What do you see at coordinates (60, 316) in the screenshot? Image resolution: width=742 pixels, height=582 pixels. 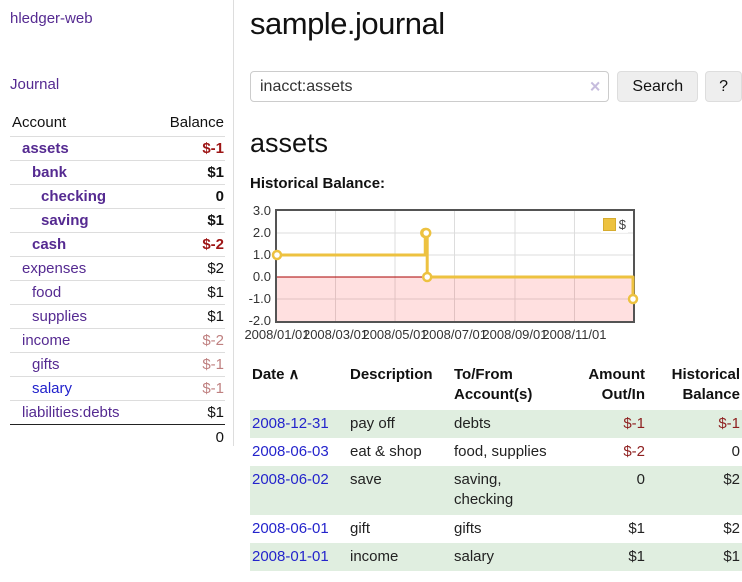 I see `account-link-supplies: supplies` at bounding box center [60, 316].